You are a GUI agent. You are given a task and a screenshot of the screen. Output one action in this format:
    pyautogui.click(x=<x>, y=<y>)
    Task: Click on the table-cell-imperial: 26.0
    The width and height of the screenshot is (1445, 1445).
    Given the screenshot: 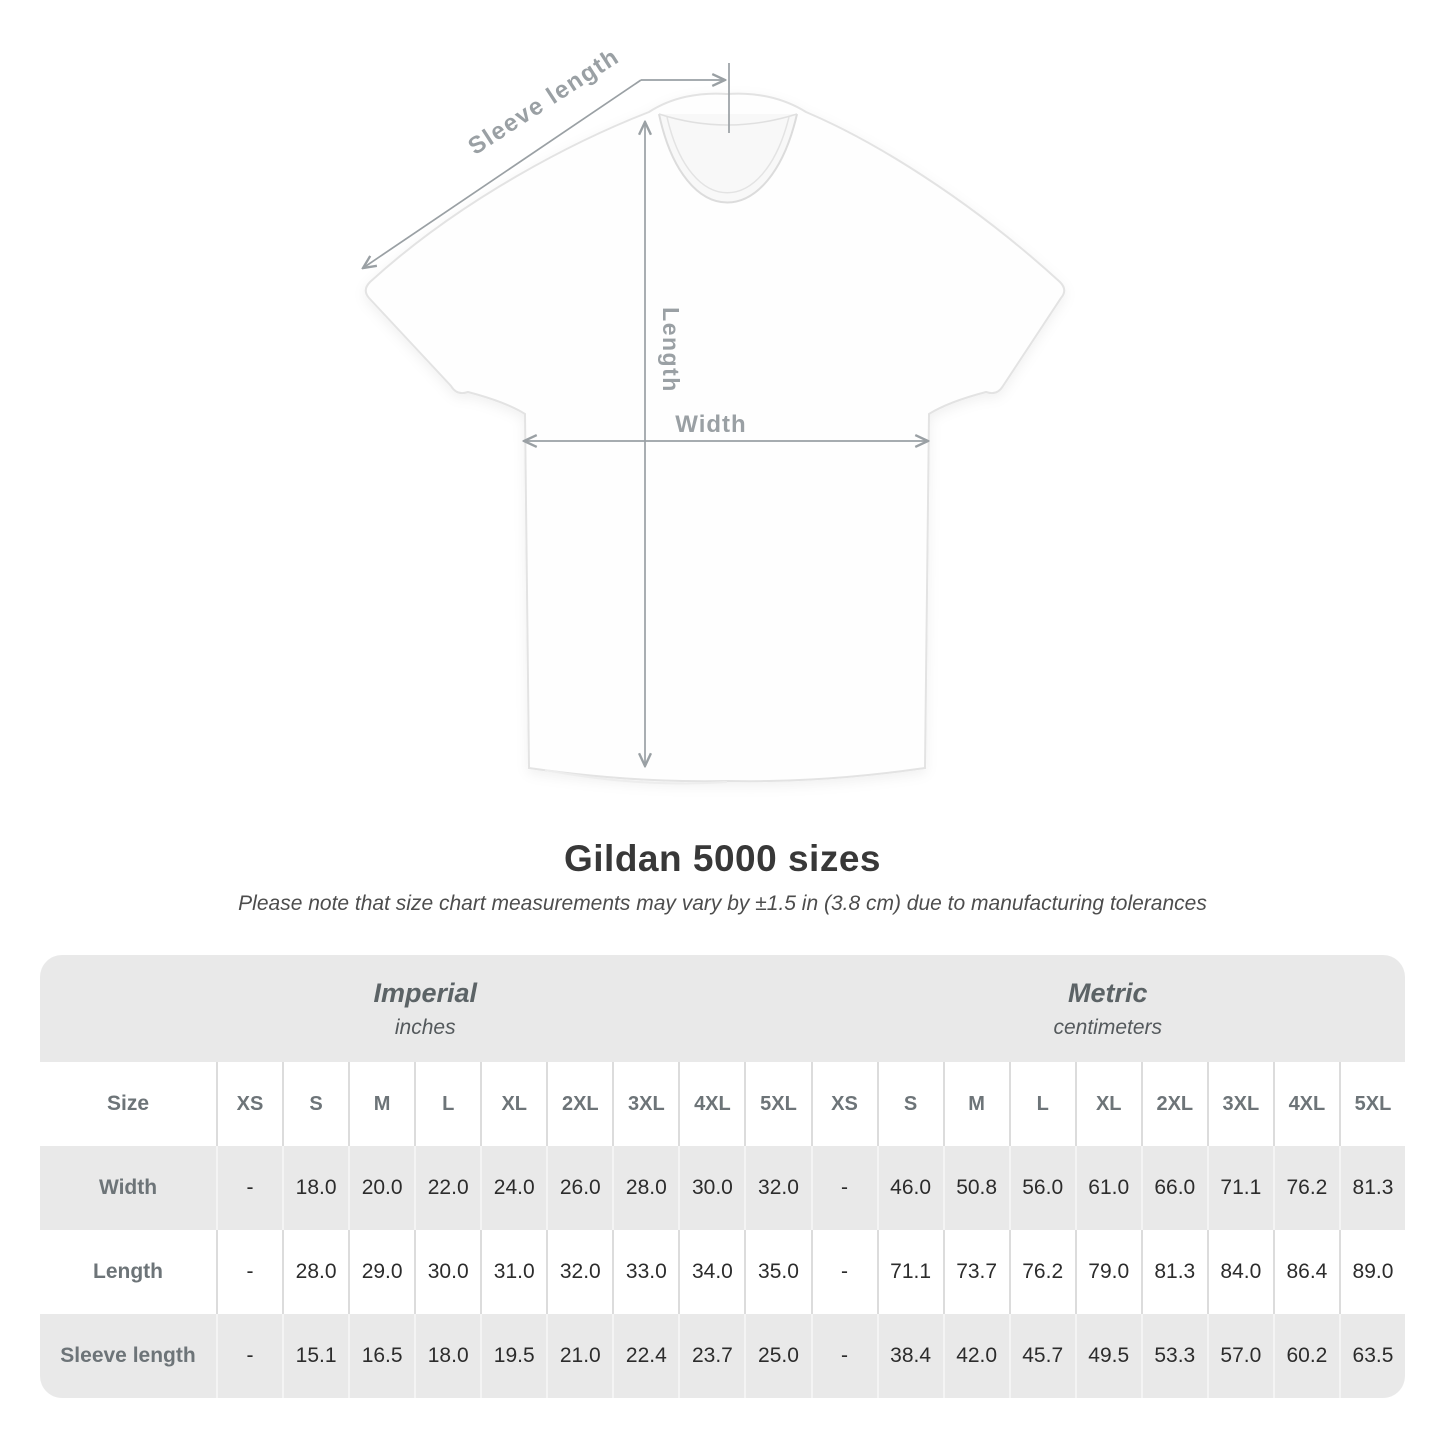 What is the action you would take?
    pyautogui.click(x=579, y=1188)
    